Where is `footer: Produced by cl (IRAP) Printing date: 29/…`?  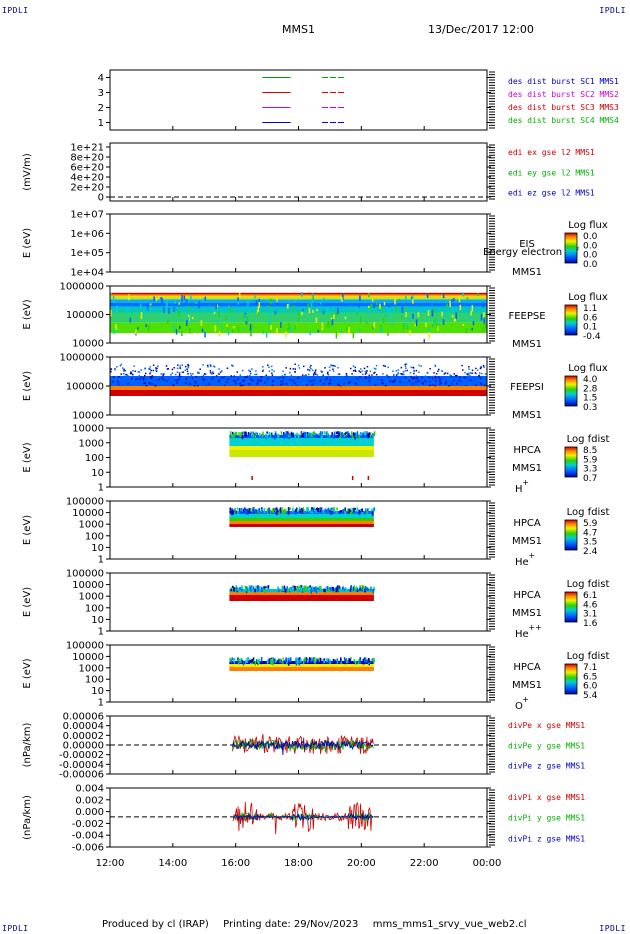 footer: Produced by cl (IRAP) Printing date: 29/… is located at coordinates (314, 924).